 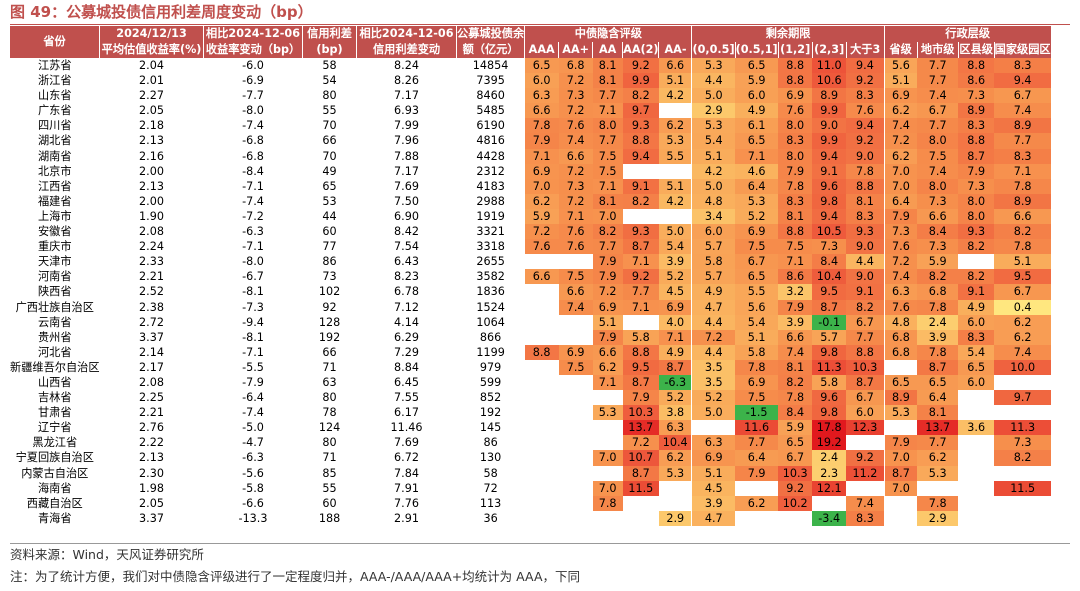 I want to click on heat-cell: 7.1, so click(x=607, y=186).